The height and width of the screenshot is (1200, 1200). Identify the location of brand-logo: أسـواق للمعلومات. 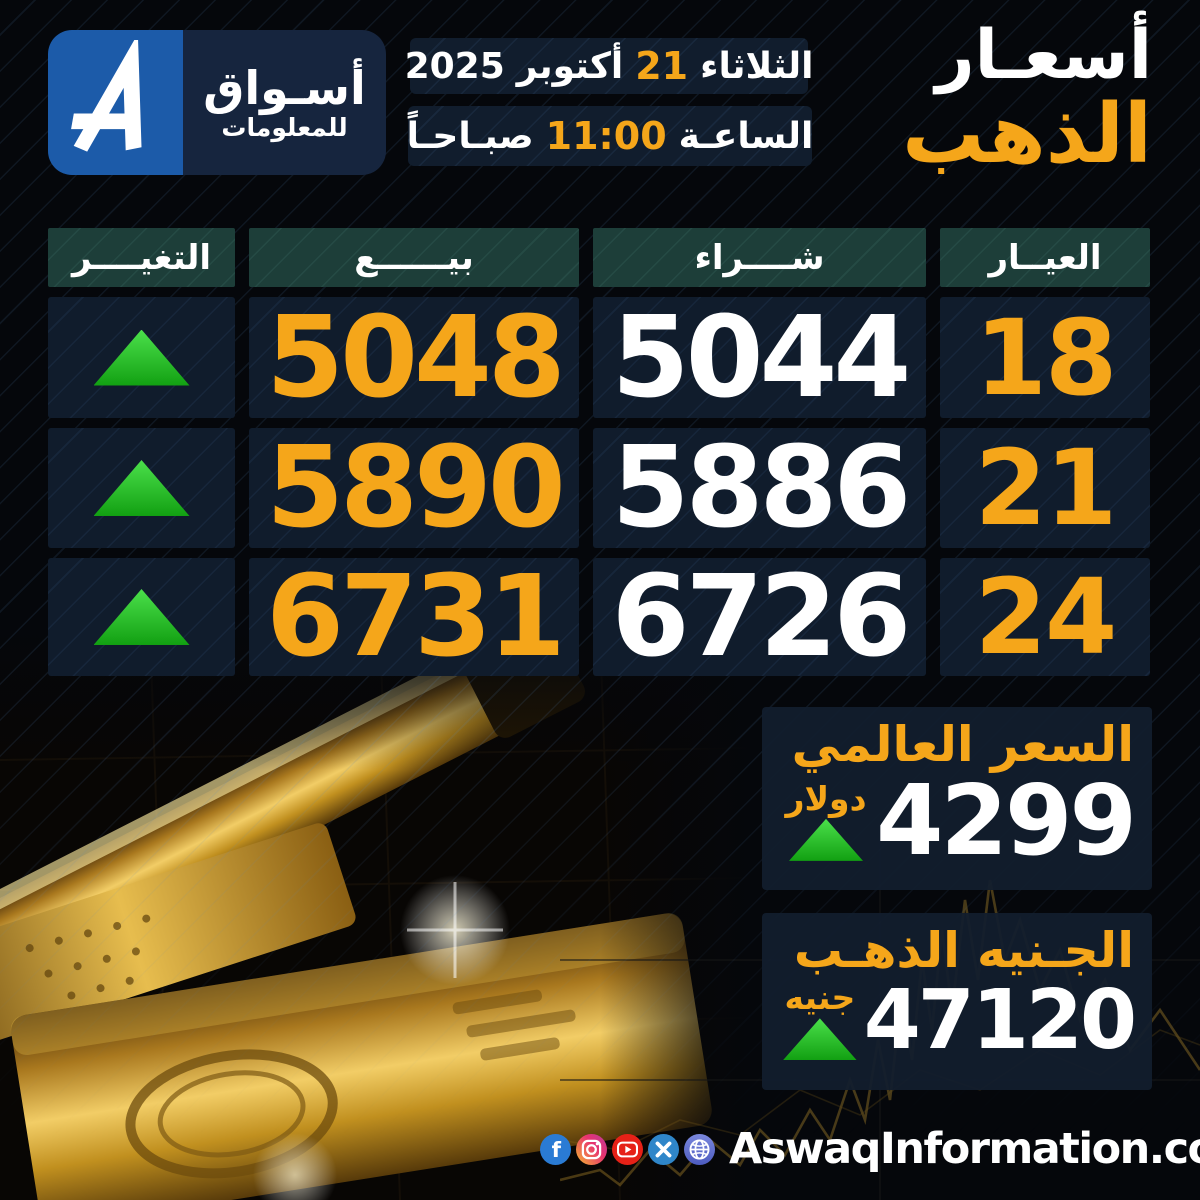
(217, 102).